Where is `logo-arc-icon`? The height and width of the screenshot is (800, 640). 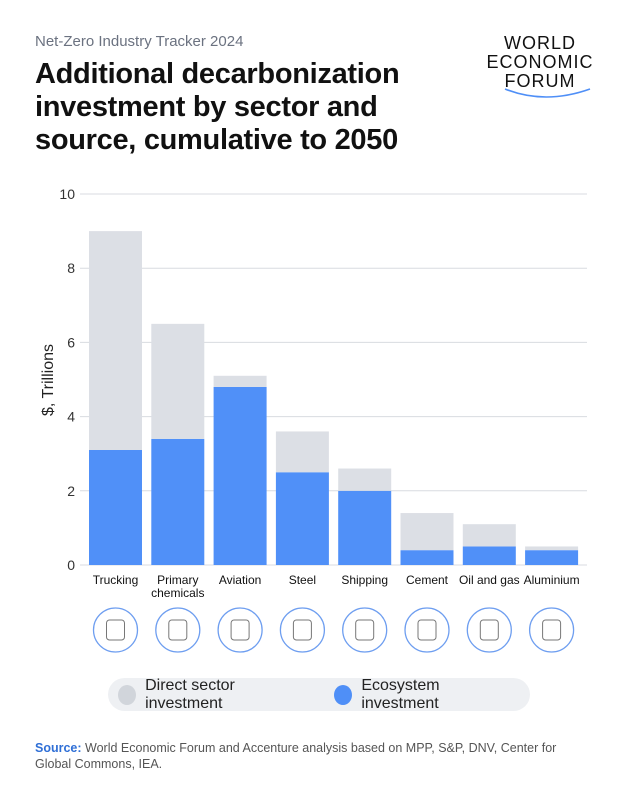 logo-arc-icon is located at coordinates (547, 93).